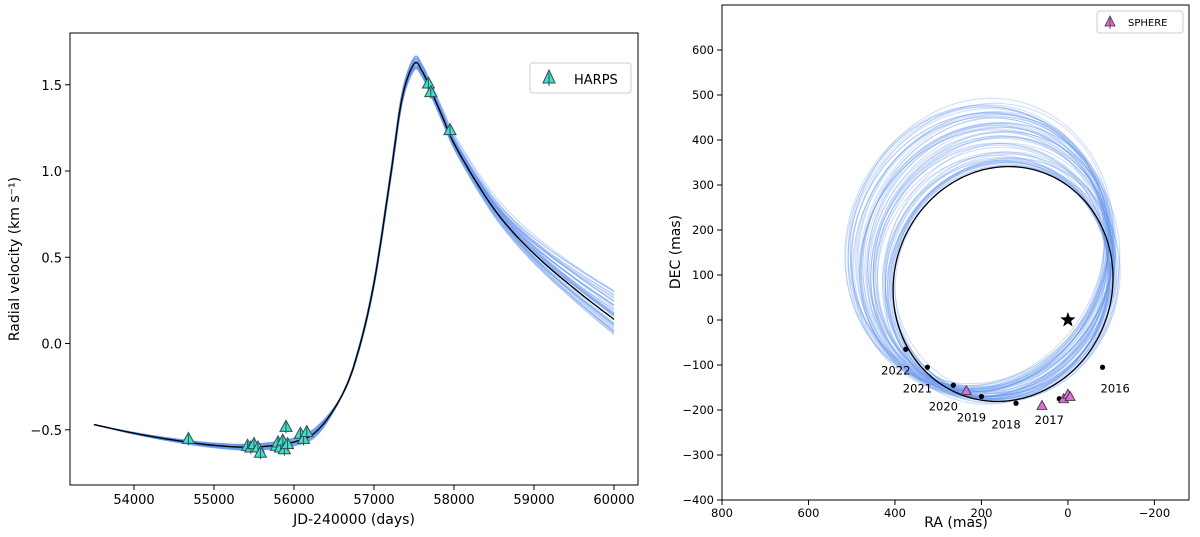  Describe the element at coordinates (1147, 23) in the screenshot. I see `sphere-legend-label: SPHERE` at that location.